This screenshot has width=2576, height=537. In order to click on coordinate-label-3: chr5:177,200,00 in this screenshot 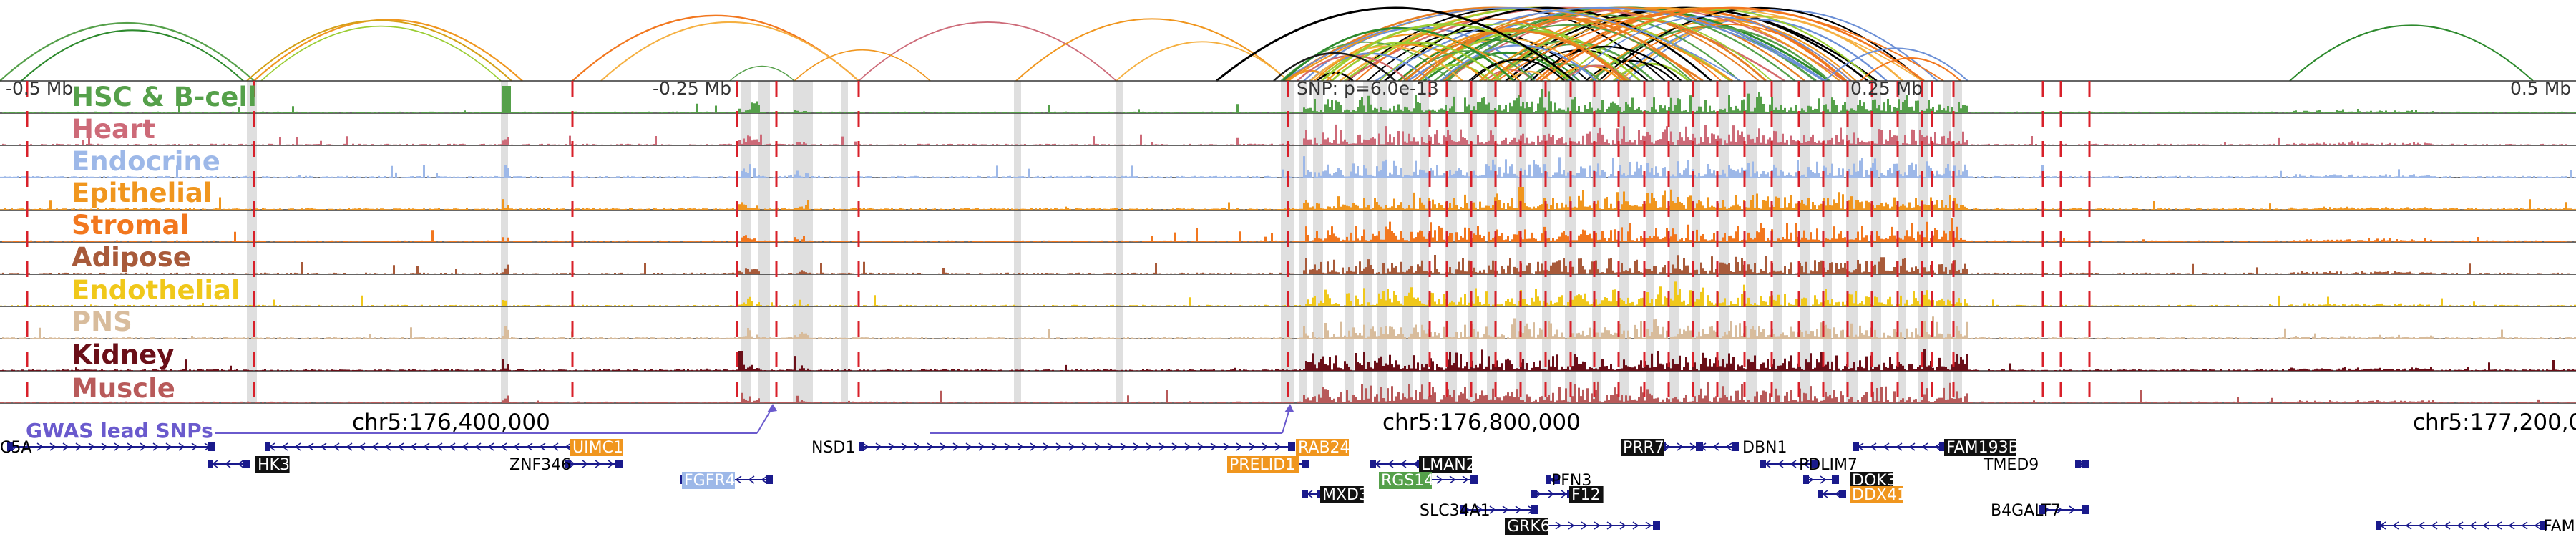, I will do `click(2494, 422)`.